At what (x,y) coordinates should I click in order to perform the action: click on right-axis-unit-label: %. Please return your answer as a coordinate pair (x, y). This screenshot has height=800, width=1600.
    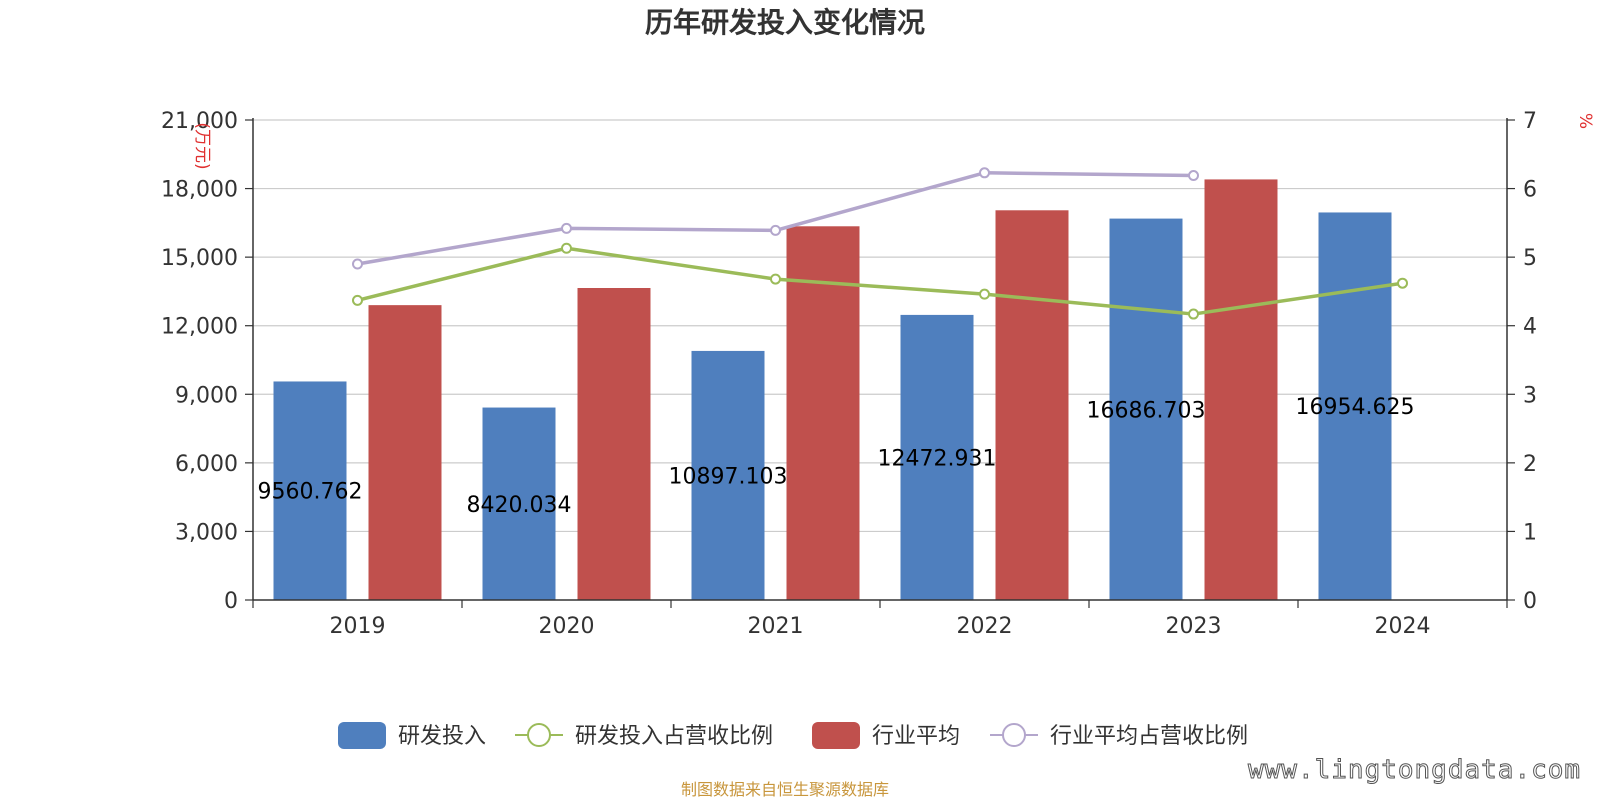
    Looking at the image, I should click on (1585, 121).